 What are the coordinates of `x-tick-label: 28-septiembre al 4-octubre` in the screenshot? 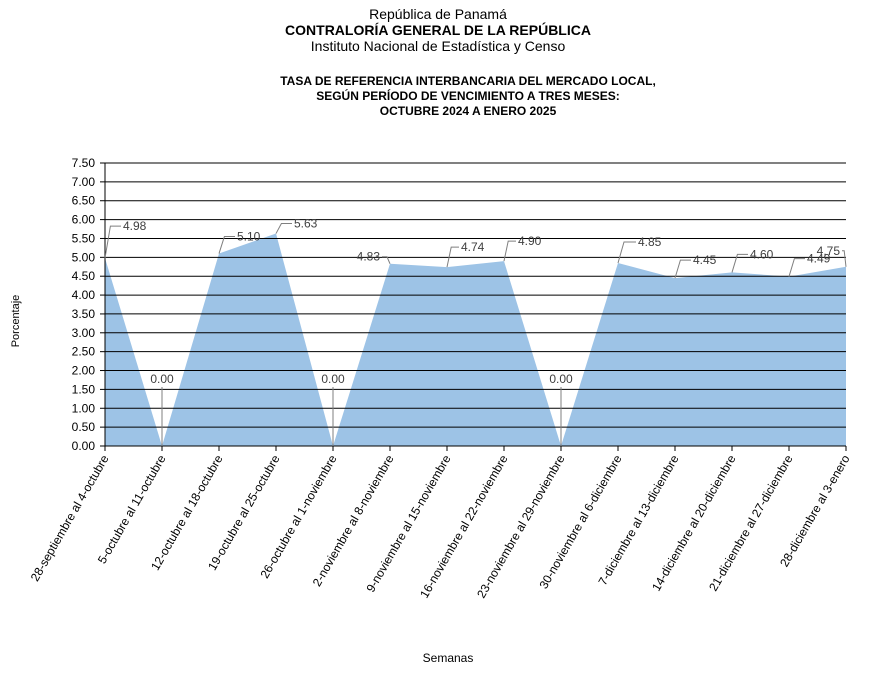 It's located at (70, 517).